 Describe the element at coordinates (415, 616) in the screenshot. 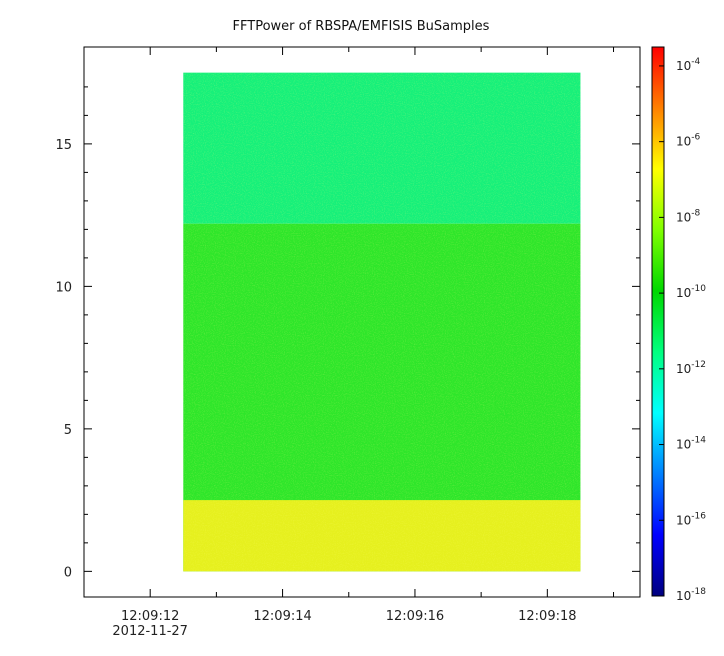

I see `x-tick-label: 12:09:16` at that location.